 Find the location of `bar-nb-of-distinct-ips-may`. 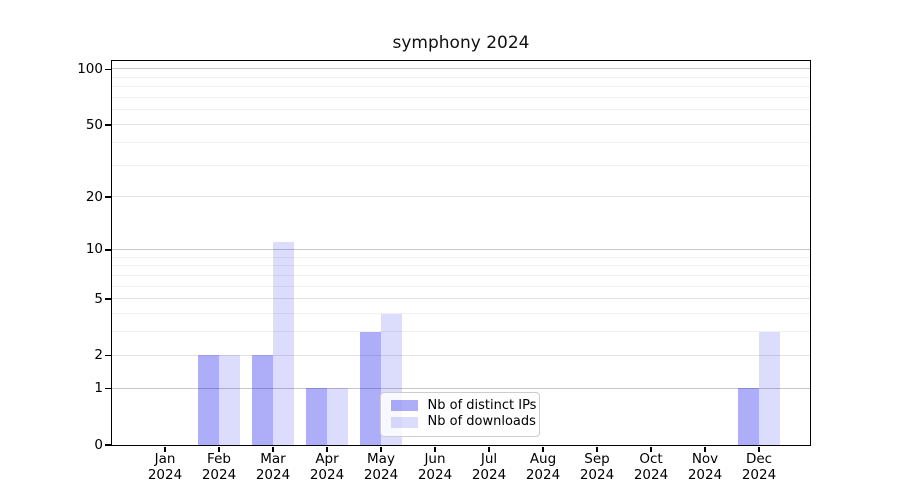

bar-nb-of-distinct-ips-may is located at coordinates (370, 388).